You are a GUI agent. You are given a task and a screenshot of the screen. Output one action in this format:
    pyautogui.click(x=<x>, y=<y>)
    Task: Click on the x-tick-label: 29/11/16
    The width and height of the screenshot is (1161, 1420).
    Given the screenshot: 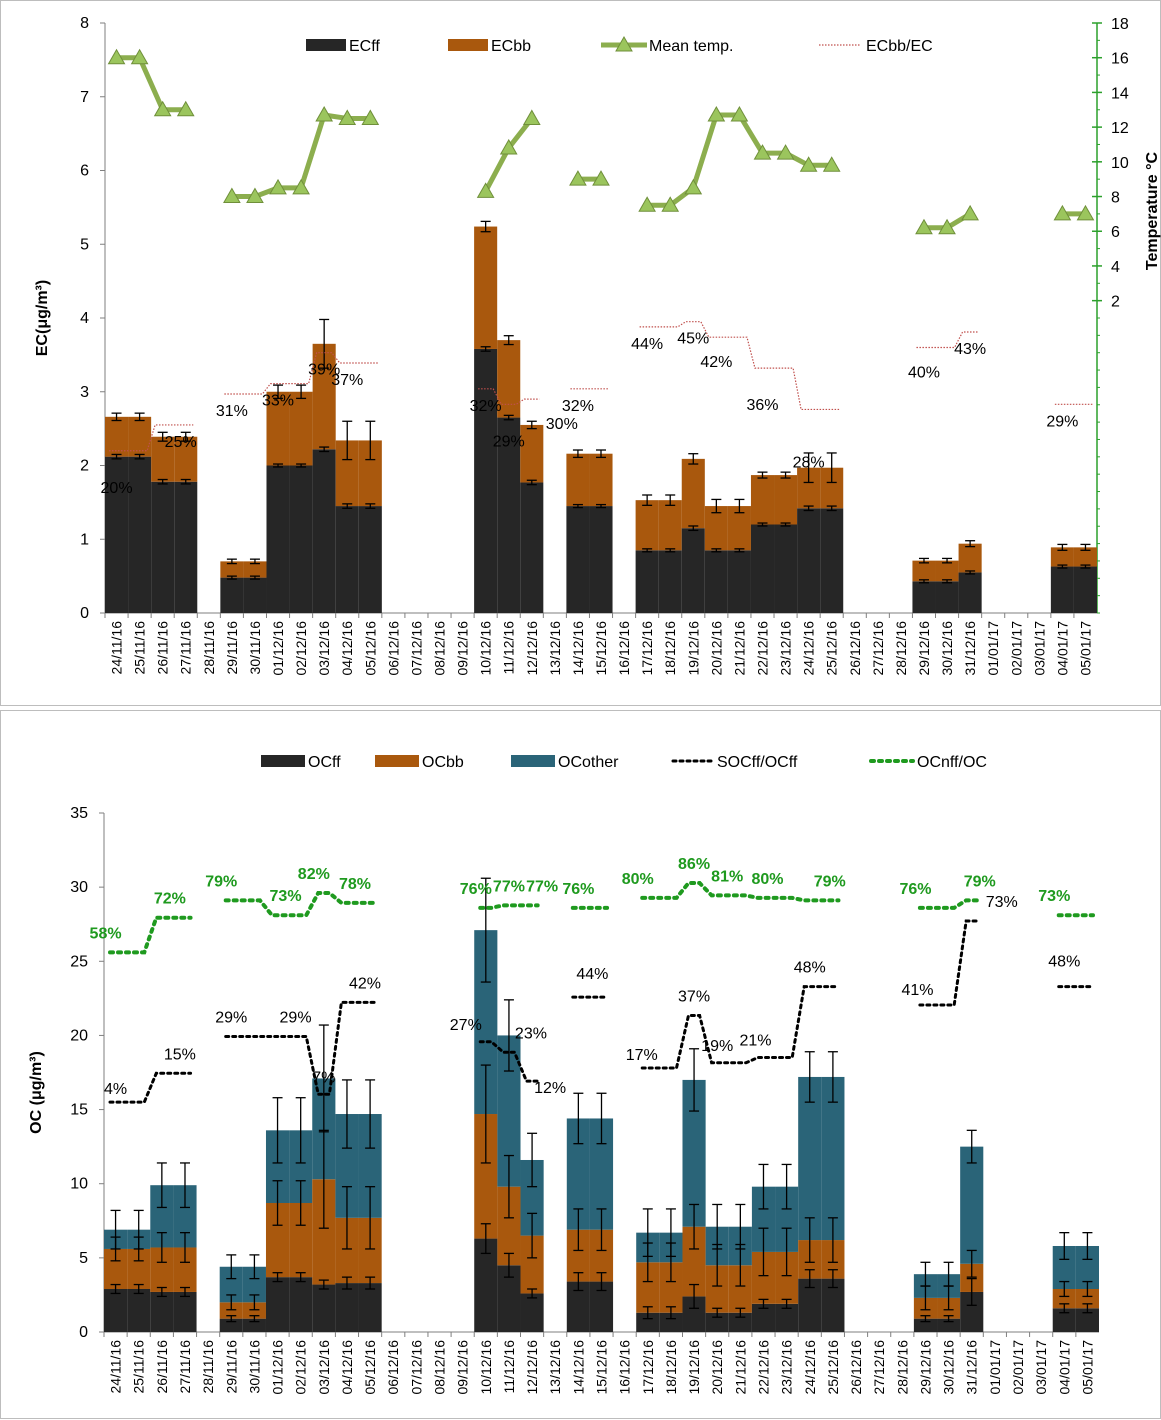 What is the action you would take?
    pyautogui.click(x=231, y=1367)
    